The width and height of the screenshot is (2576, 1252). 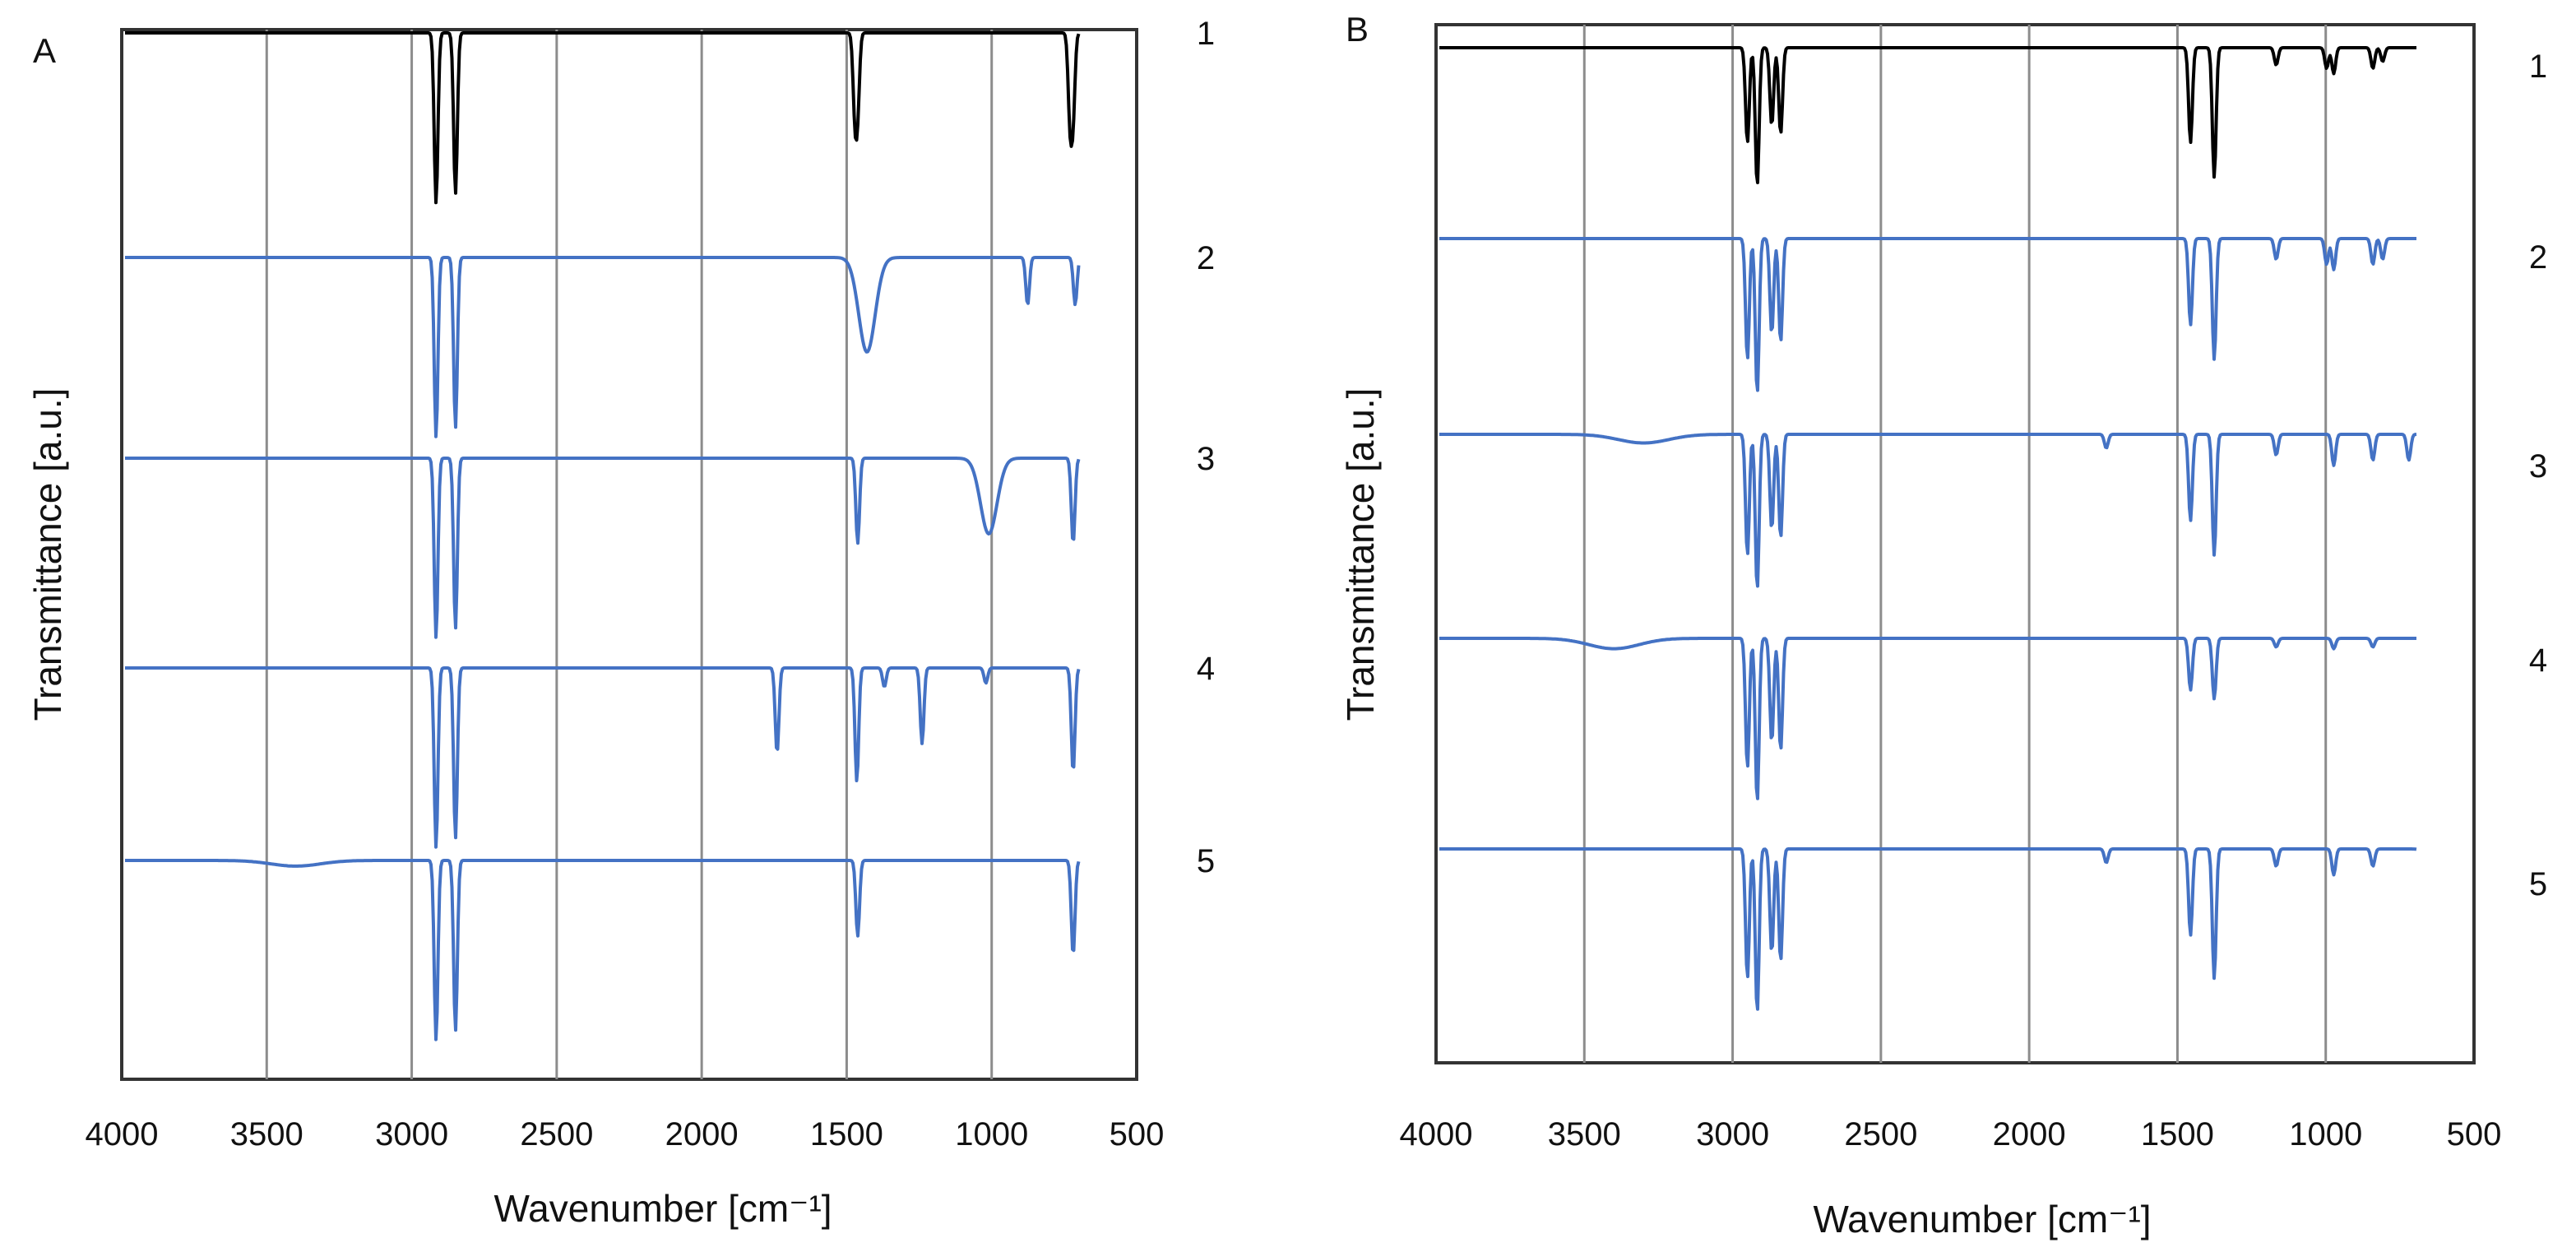 What do you see at coordinates (48, 554) in the screenshot?
I see `panel-a-y-axis-title: Transmittance [a.u.]` at bounding box center [48, 554].